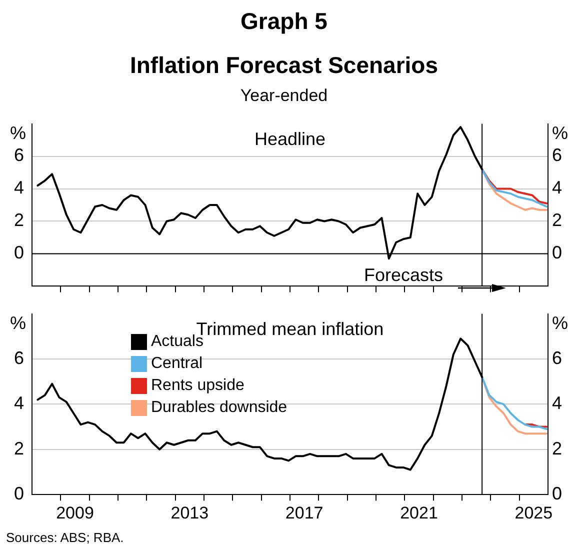  What do you see at coordinates (533, 512) in the screenshot?
I see `x-tick-label: 2025` at bounding box center [533, 512].